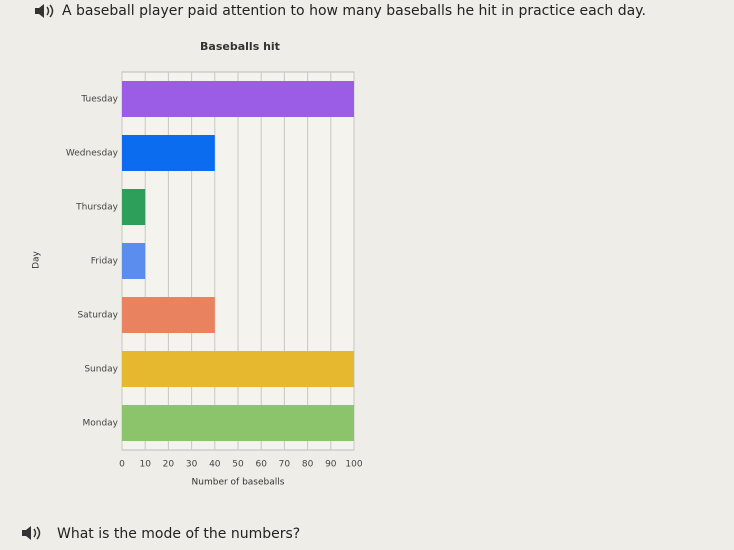  Describe the element at coordinates (99, 100) in the screenshot. I see `y-tick-label: Tuesday` at that location.